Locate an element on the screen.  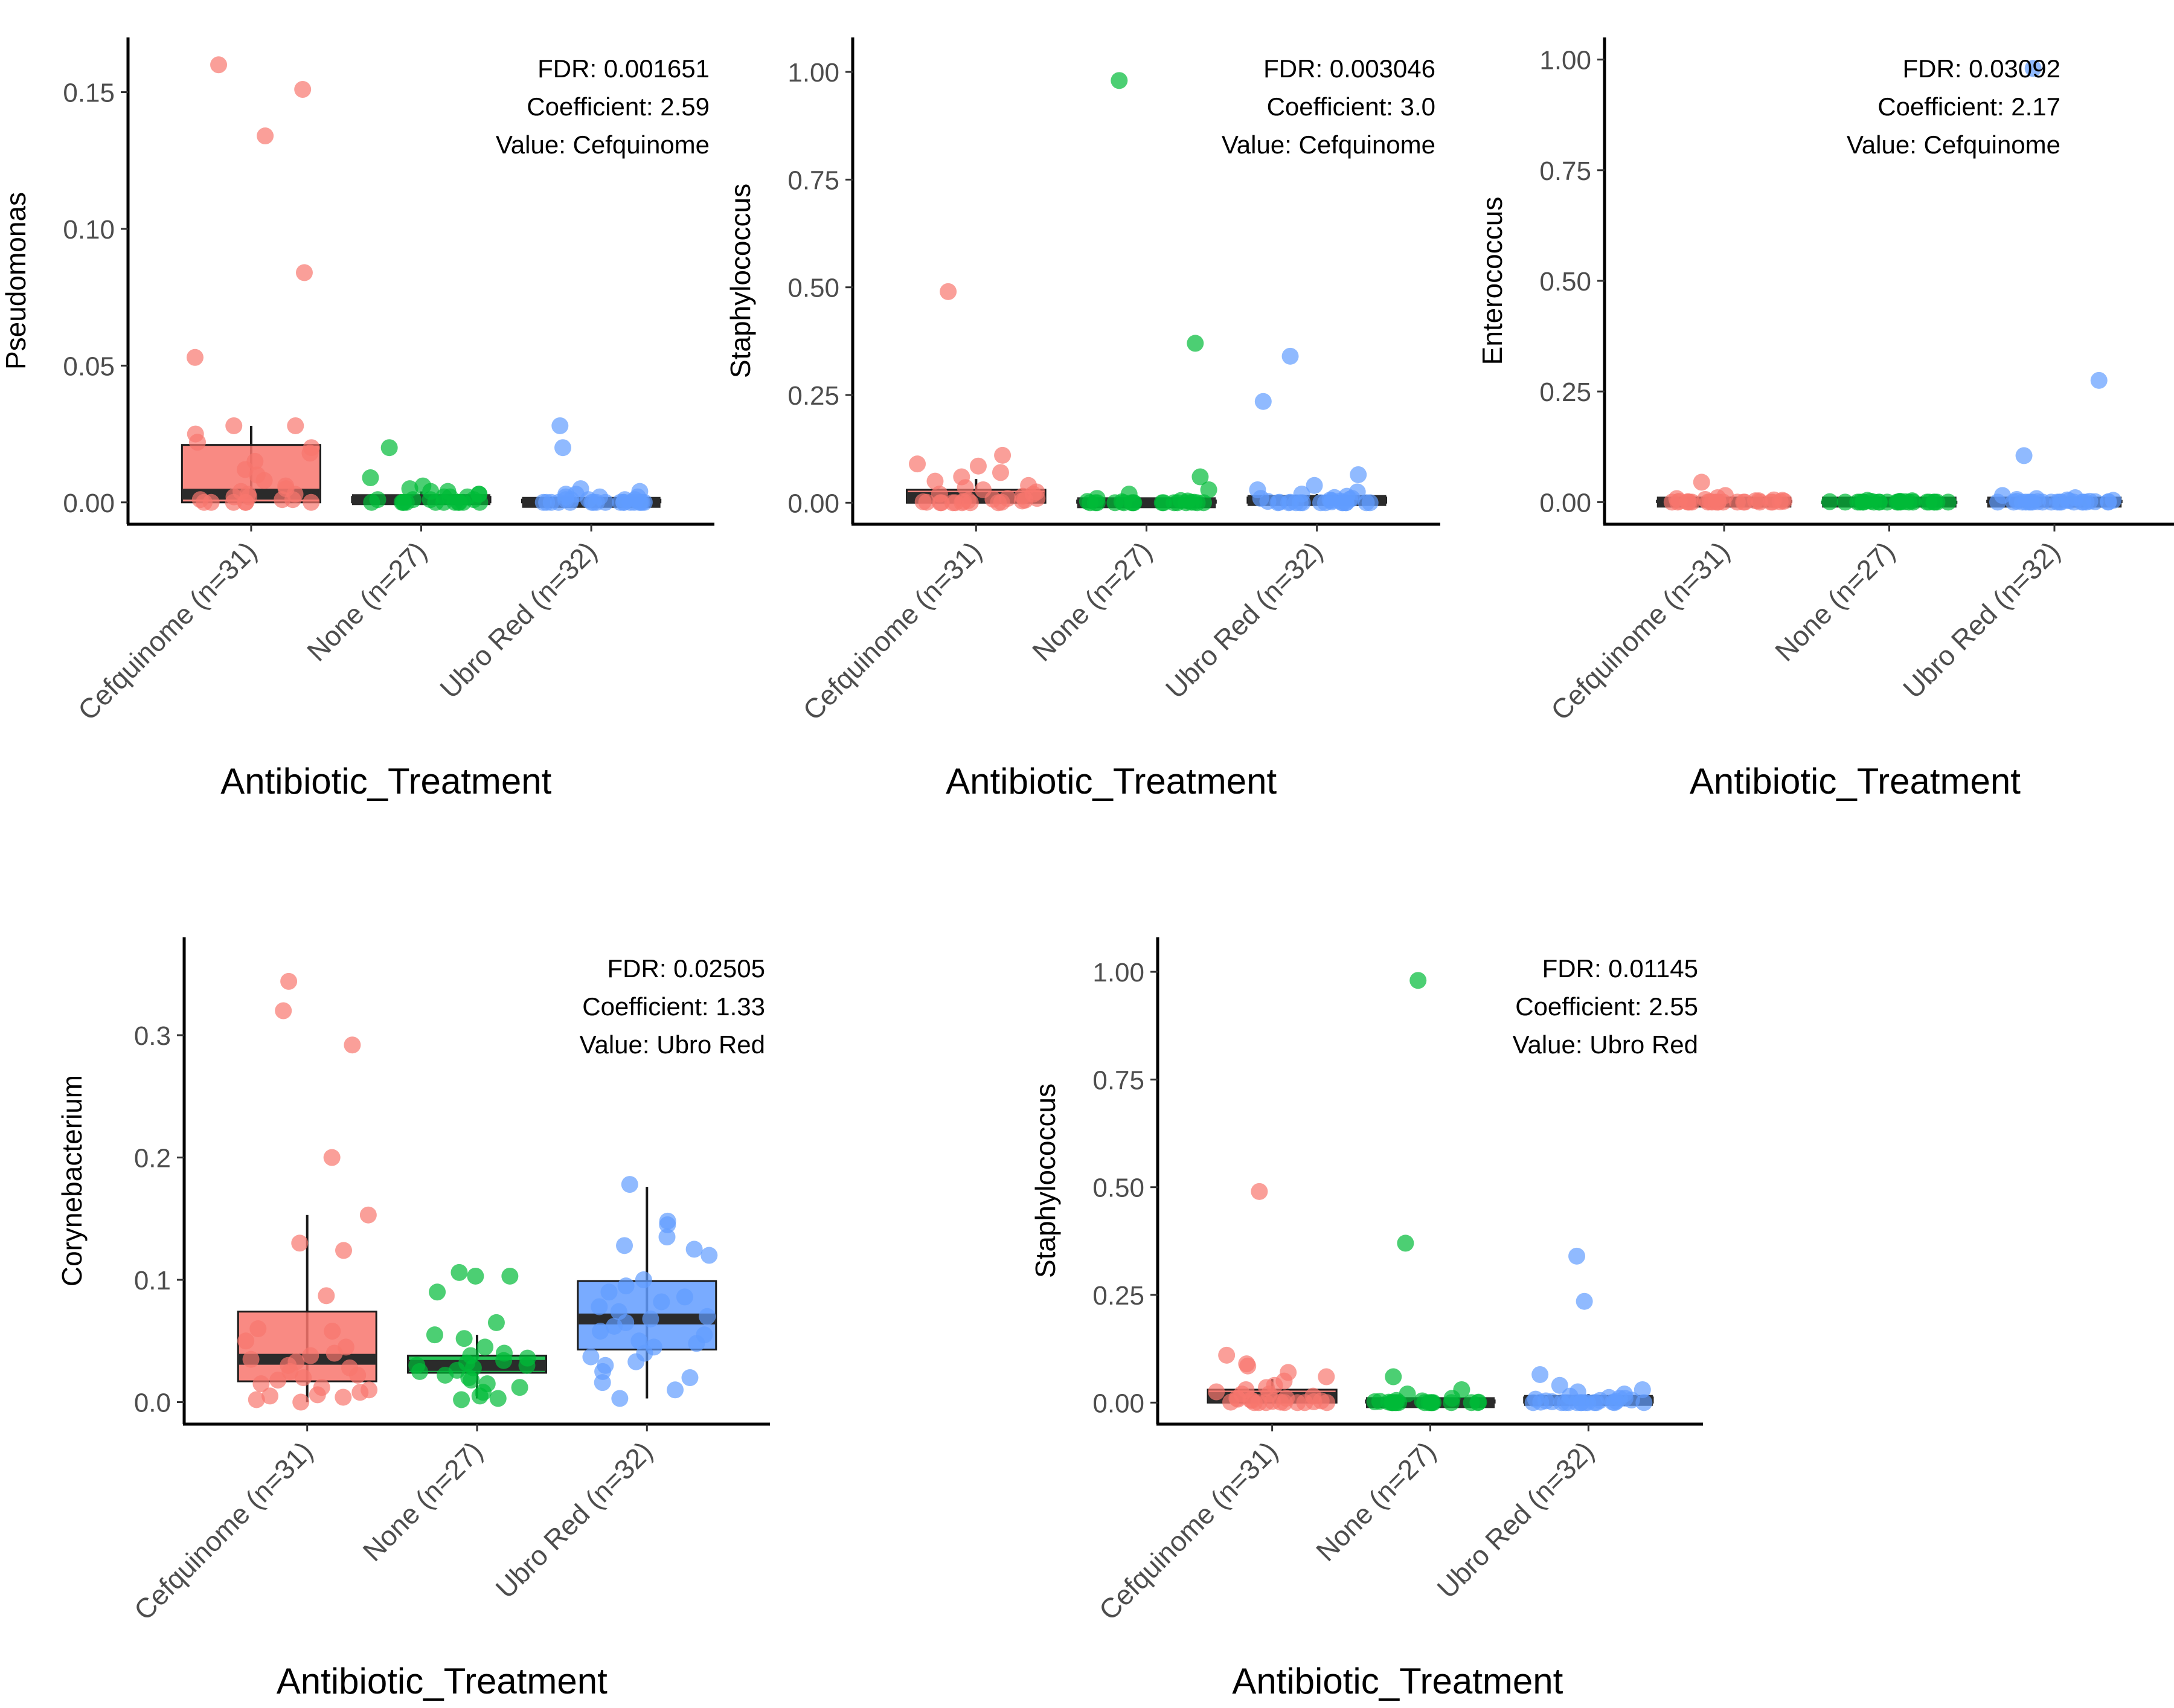
y-tick-label: 0.50 is located at coordinates (813, 288).